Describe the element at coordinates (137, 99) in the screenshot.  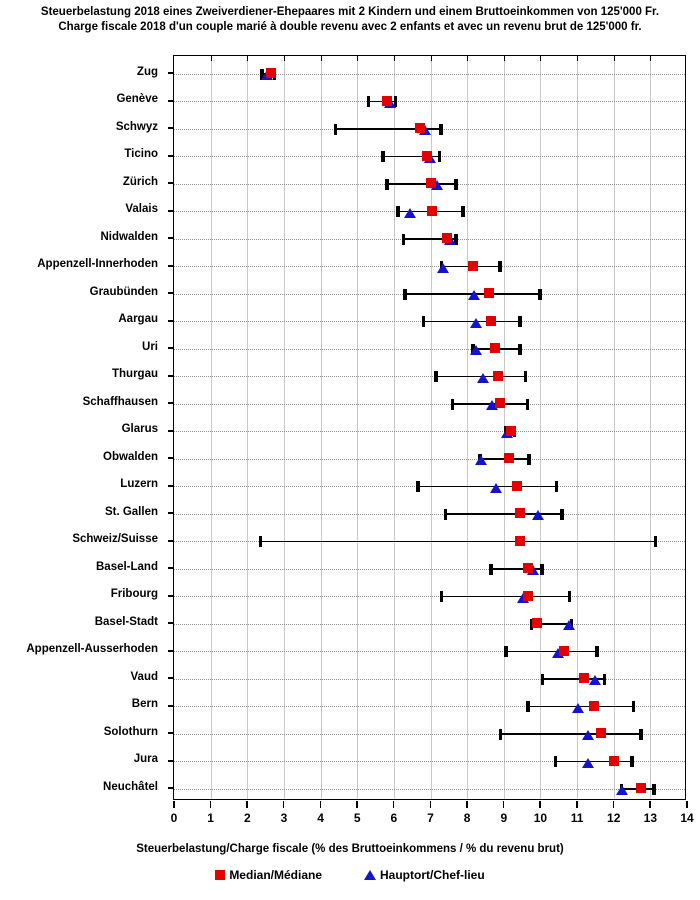
I see `canton-label: Genève` at that location.